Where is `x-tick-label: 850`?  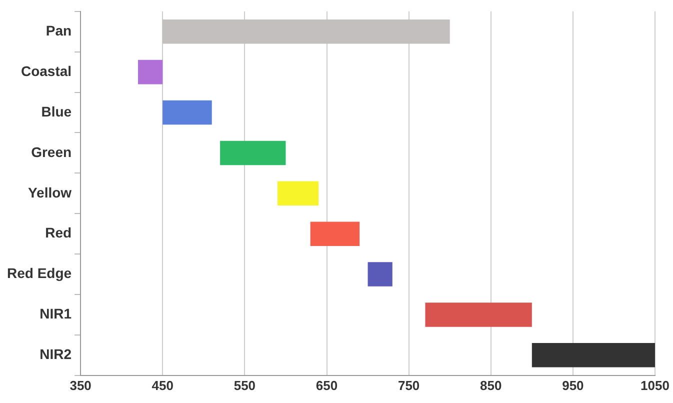 x-tick-label: 850 is located at coordinates (491, 385).